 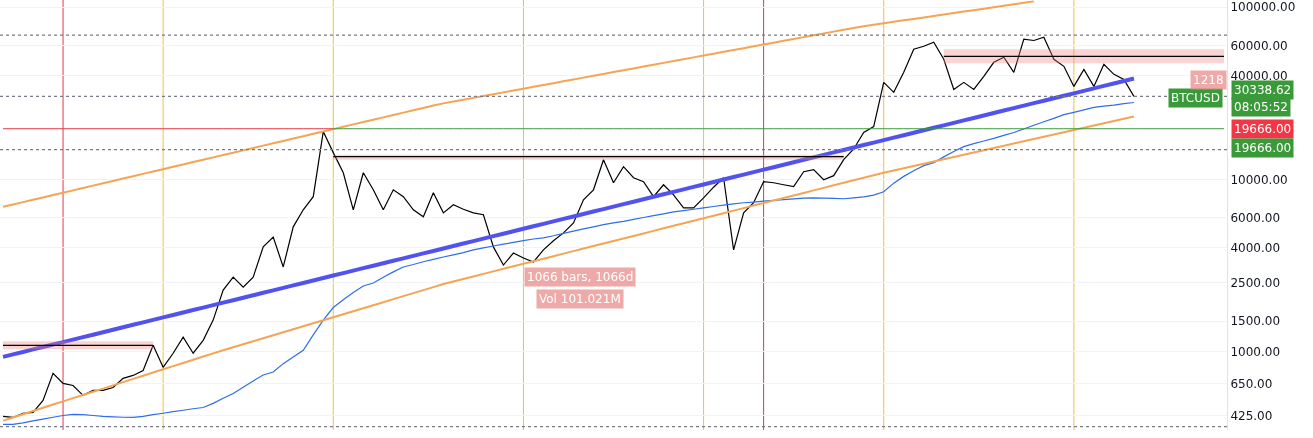 I want to click on y-tick-label: 650.00, so click(x=1251, y=383).